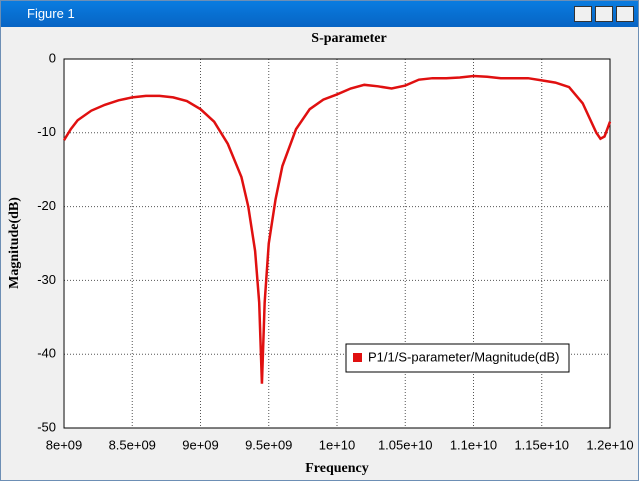 This screenshot has width=639, height=481. I want to click on x-tick-label: 1.15e+10, so click(541, 444).